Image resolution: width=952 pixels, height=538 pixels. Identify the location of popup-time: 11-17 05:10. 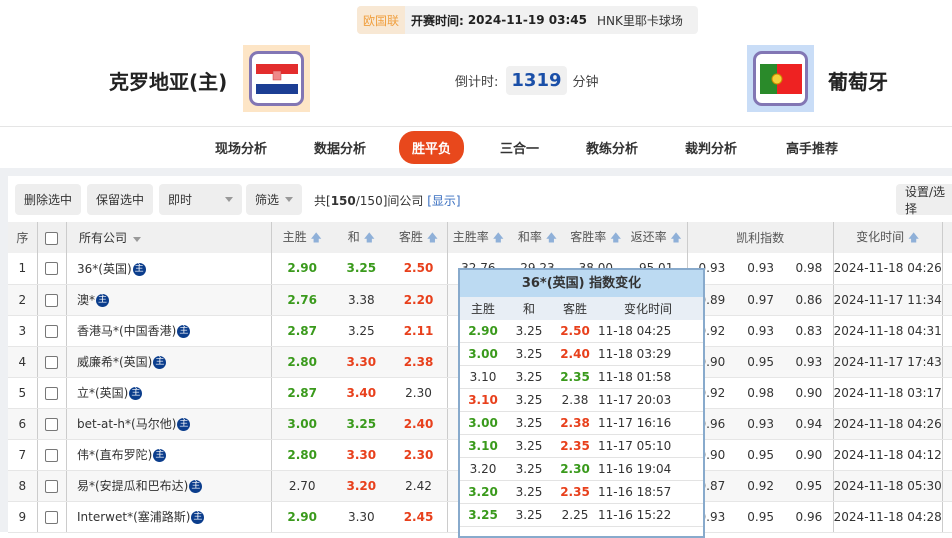
(635, 446).